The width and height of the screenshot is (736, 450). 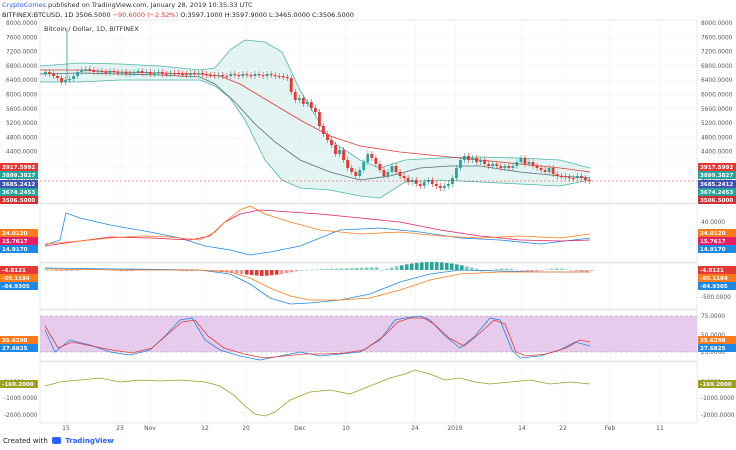 I want to click on price-axis-label: 7200.0000, so click(x=717, y=53).